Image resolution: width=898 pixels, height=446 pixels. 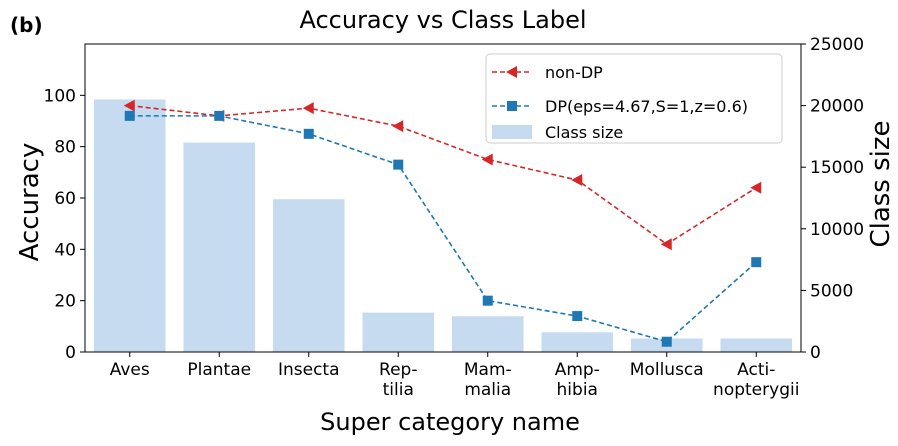 I want to click on y-tick-label: 40, so click(x=65, y=250).